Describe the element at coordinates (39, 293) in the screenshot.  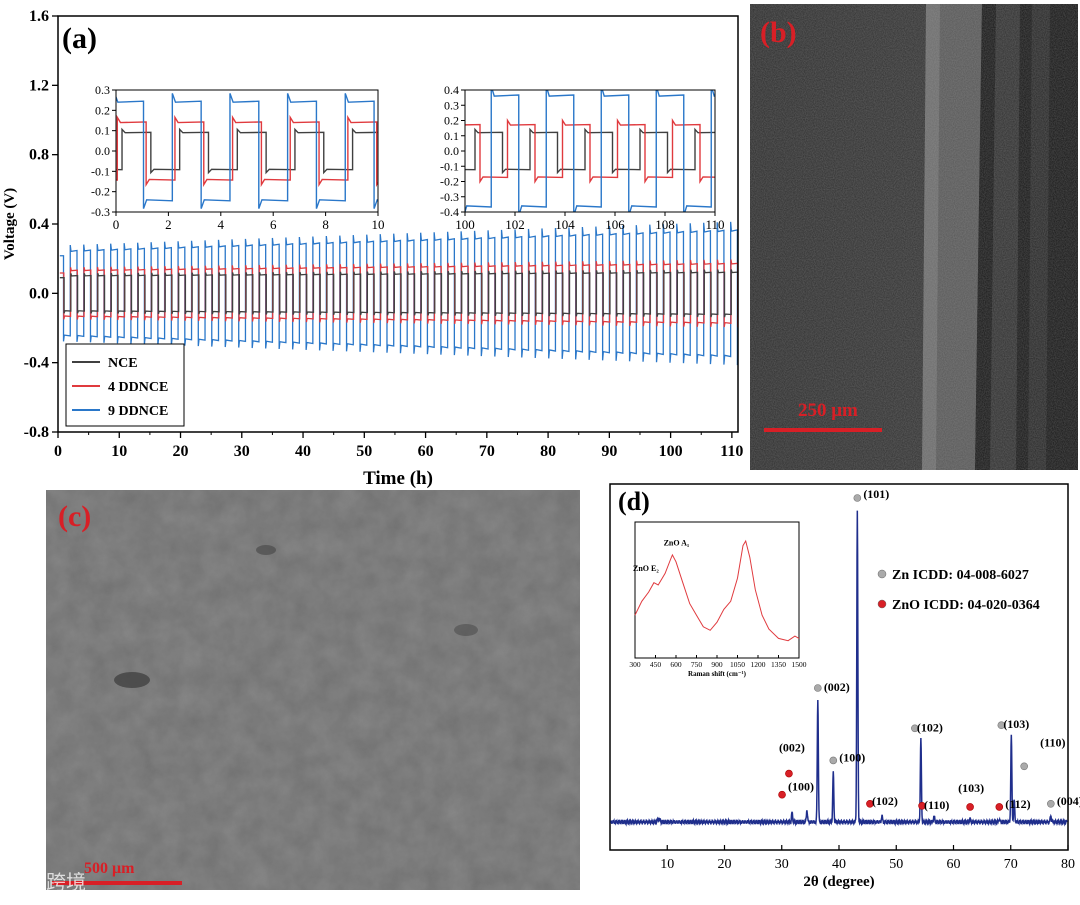
I see `y-tick-label: 0.0` at that location.